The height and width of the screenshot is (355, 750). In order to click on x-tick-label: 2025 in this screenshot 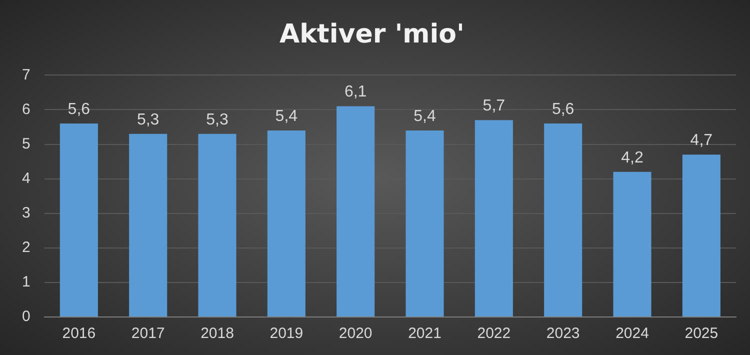, I will do `click(701, 333)`.